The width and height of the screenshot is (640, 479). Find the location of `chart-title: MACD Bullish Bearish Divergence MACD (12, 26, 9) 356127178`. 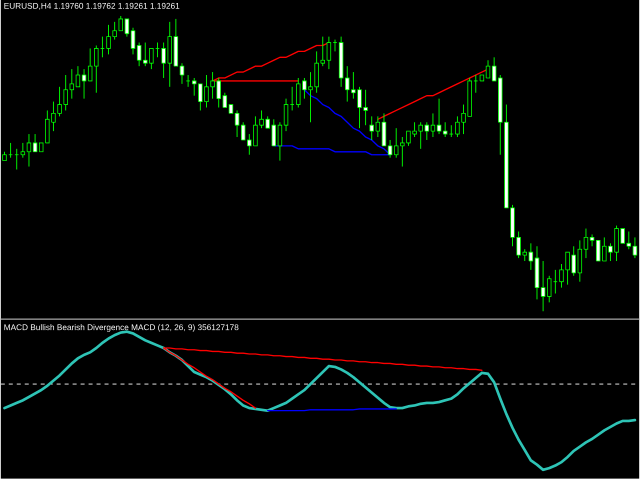

chart-title: MACD Bullish Bearish Divergence MACD (12, 26, 9) 356127178 is located at coordinates (121, 328).